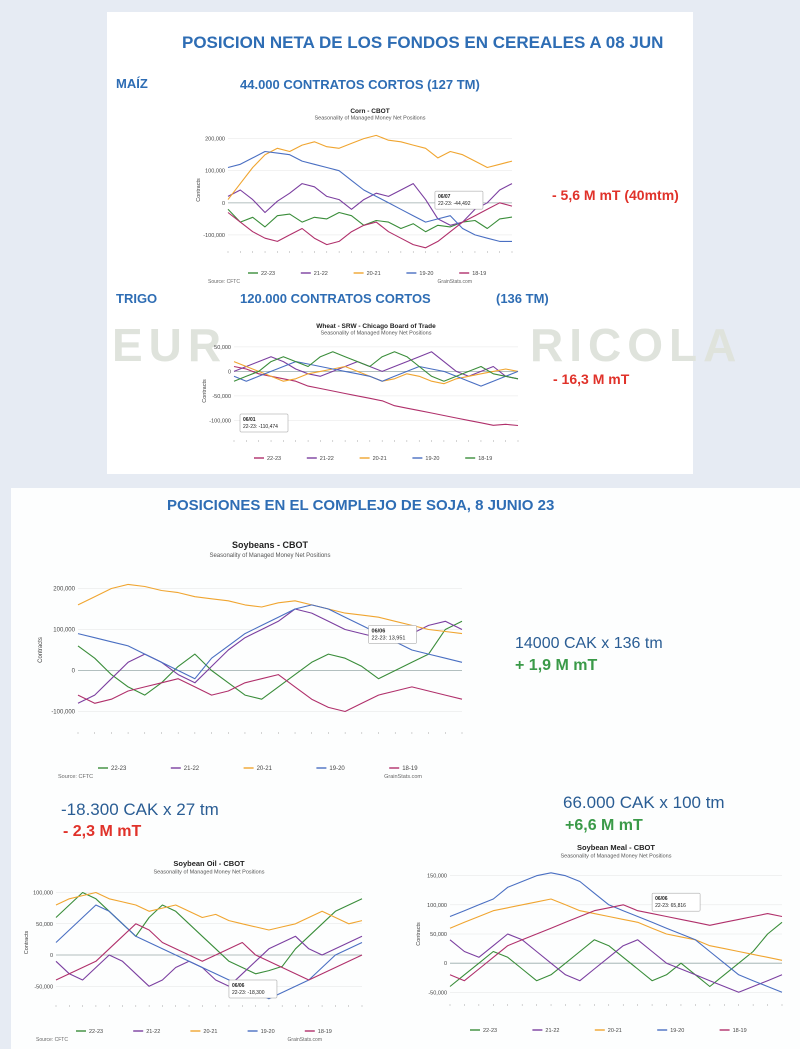 This screenshot has width=800, height=1049. Describe the element at coordinates (260, 427) in the screenshot. I see `callout-text: 22-23: -110,474` at that location.